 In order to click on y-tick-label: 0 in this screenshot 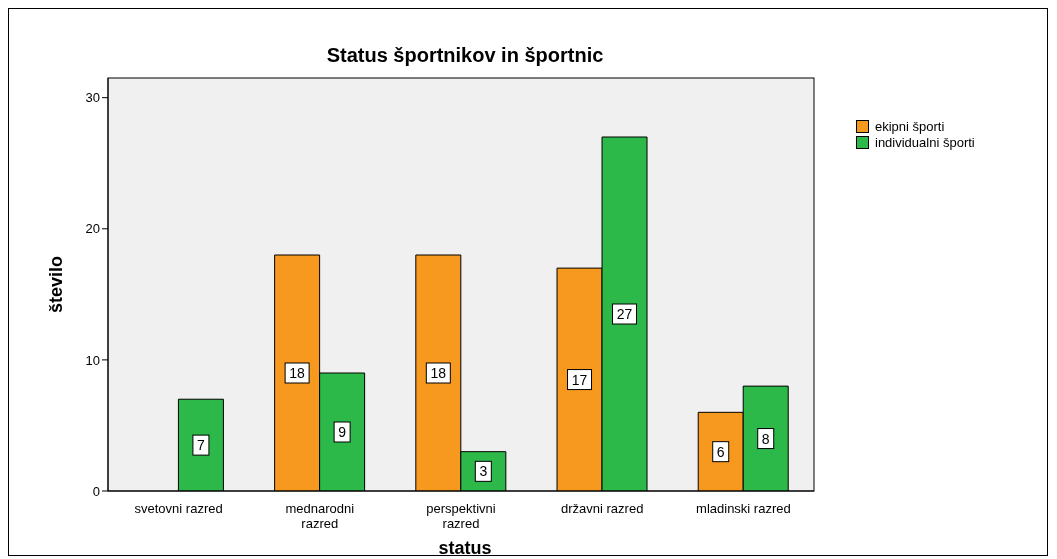, I will do `click(96, 491)`.